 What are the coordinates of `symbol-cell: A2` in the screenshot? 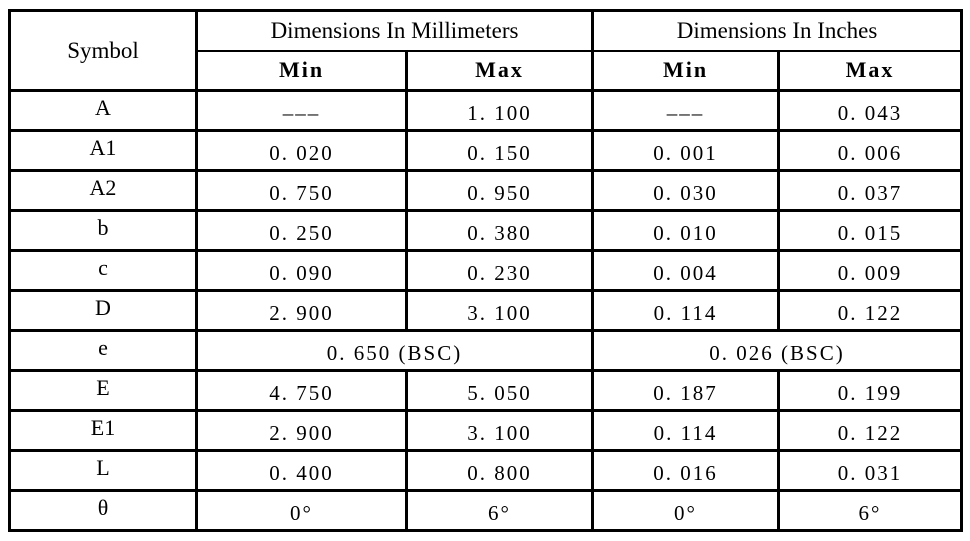 It's located at (103, 190).